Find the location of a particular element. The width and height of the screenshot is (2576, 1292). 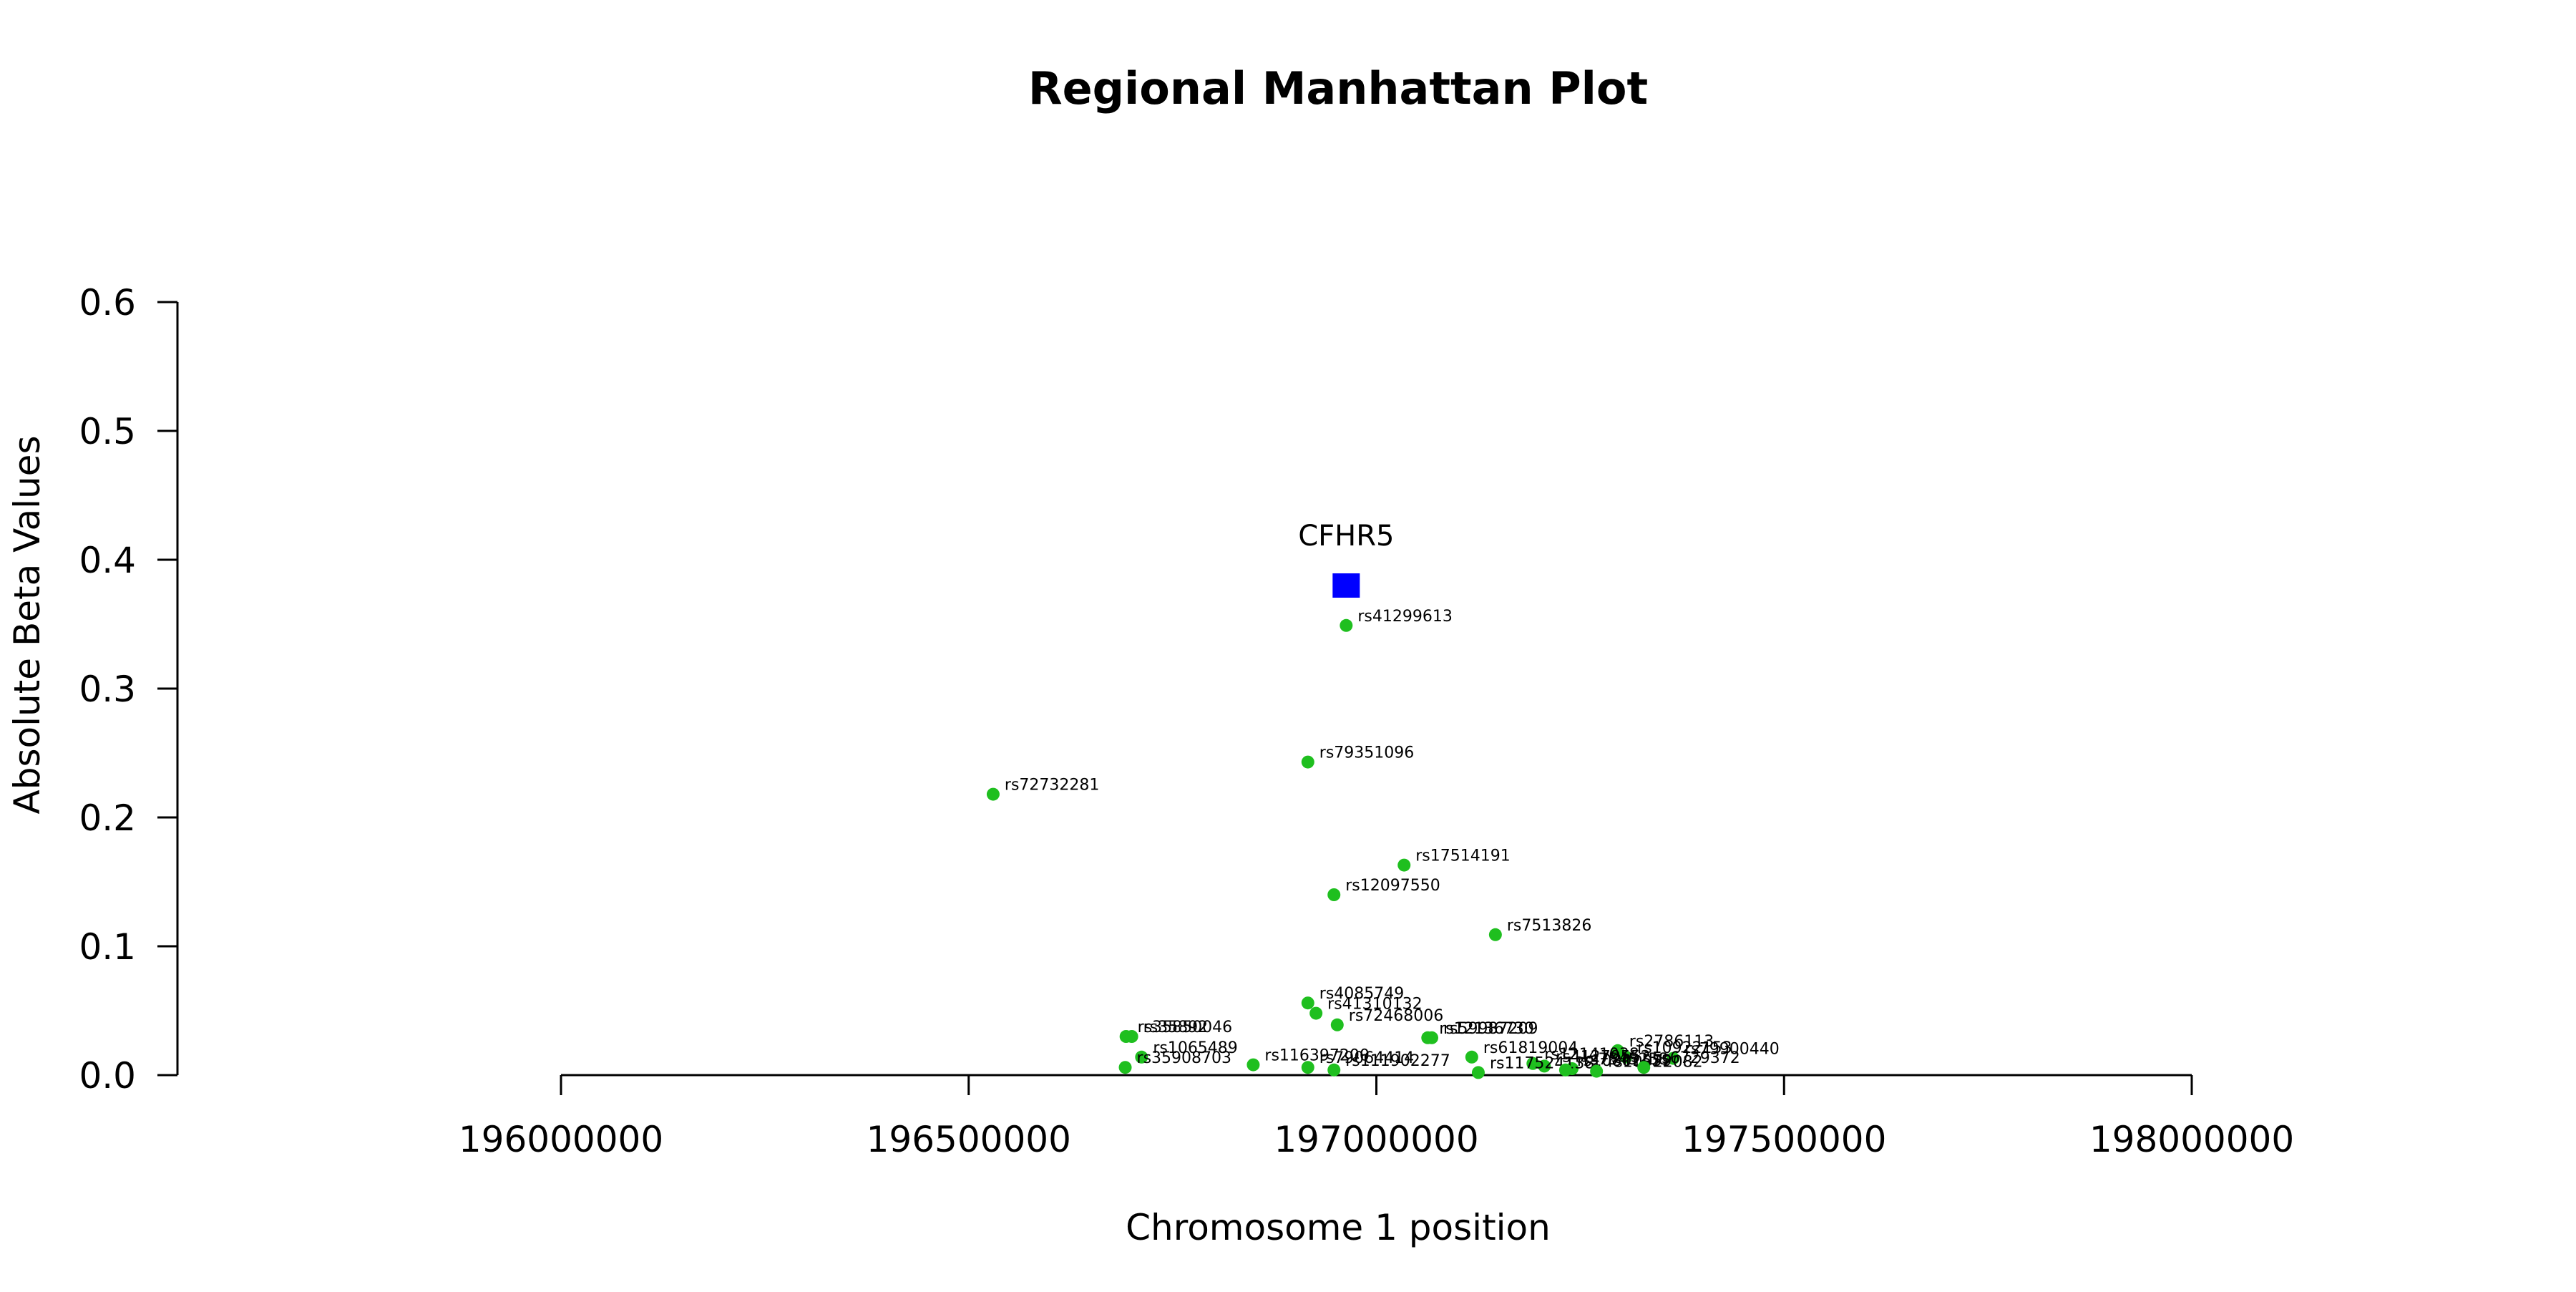

x-tick-label: 198000000 is located at coordinates (2191, 1139).